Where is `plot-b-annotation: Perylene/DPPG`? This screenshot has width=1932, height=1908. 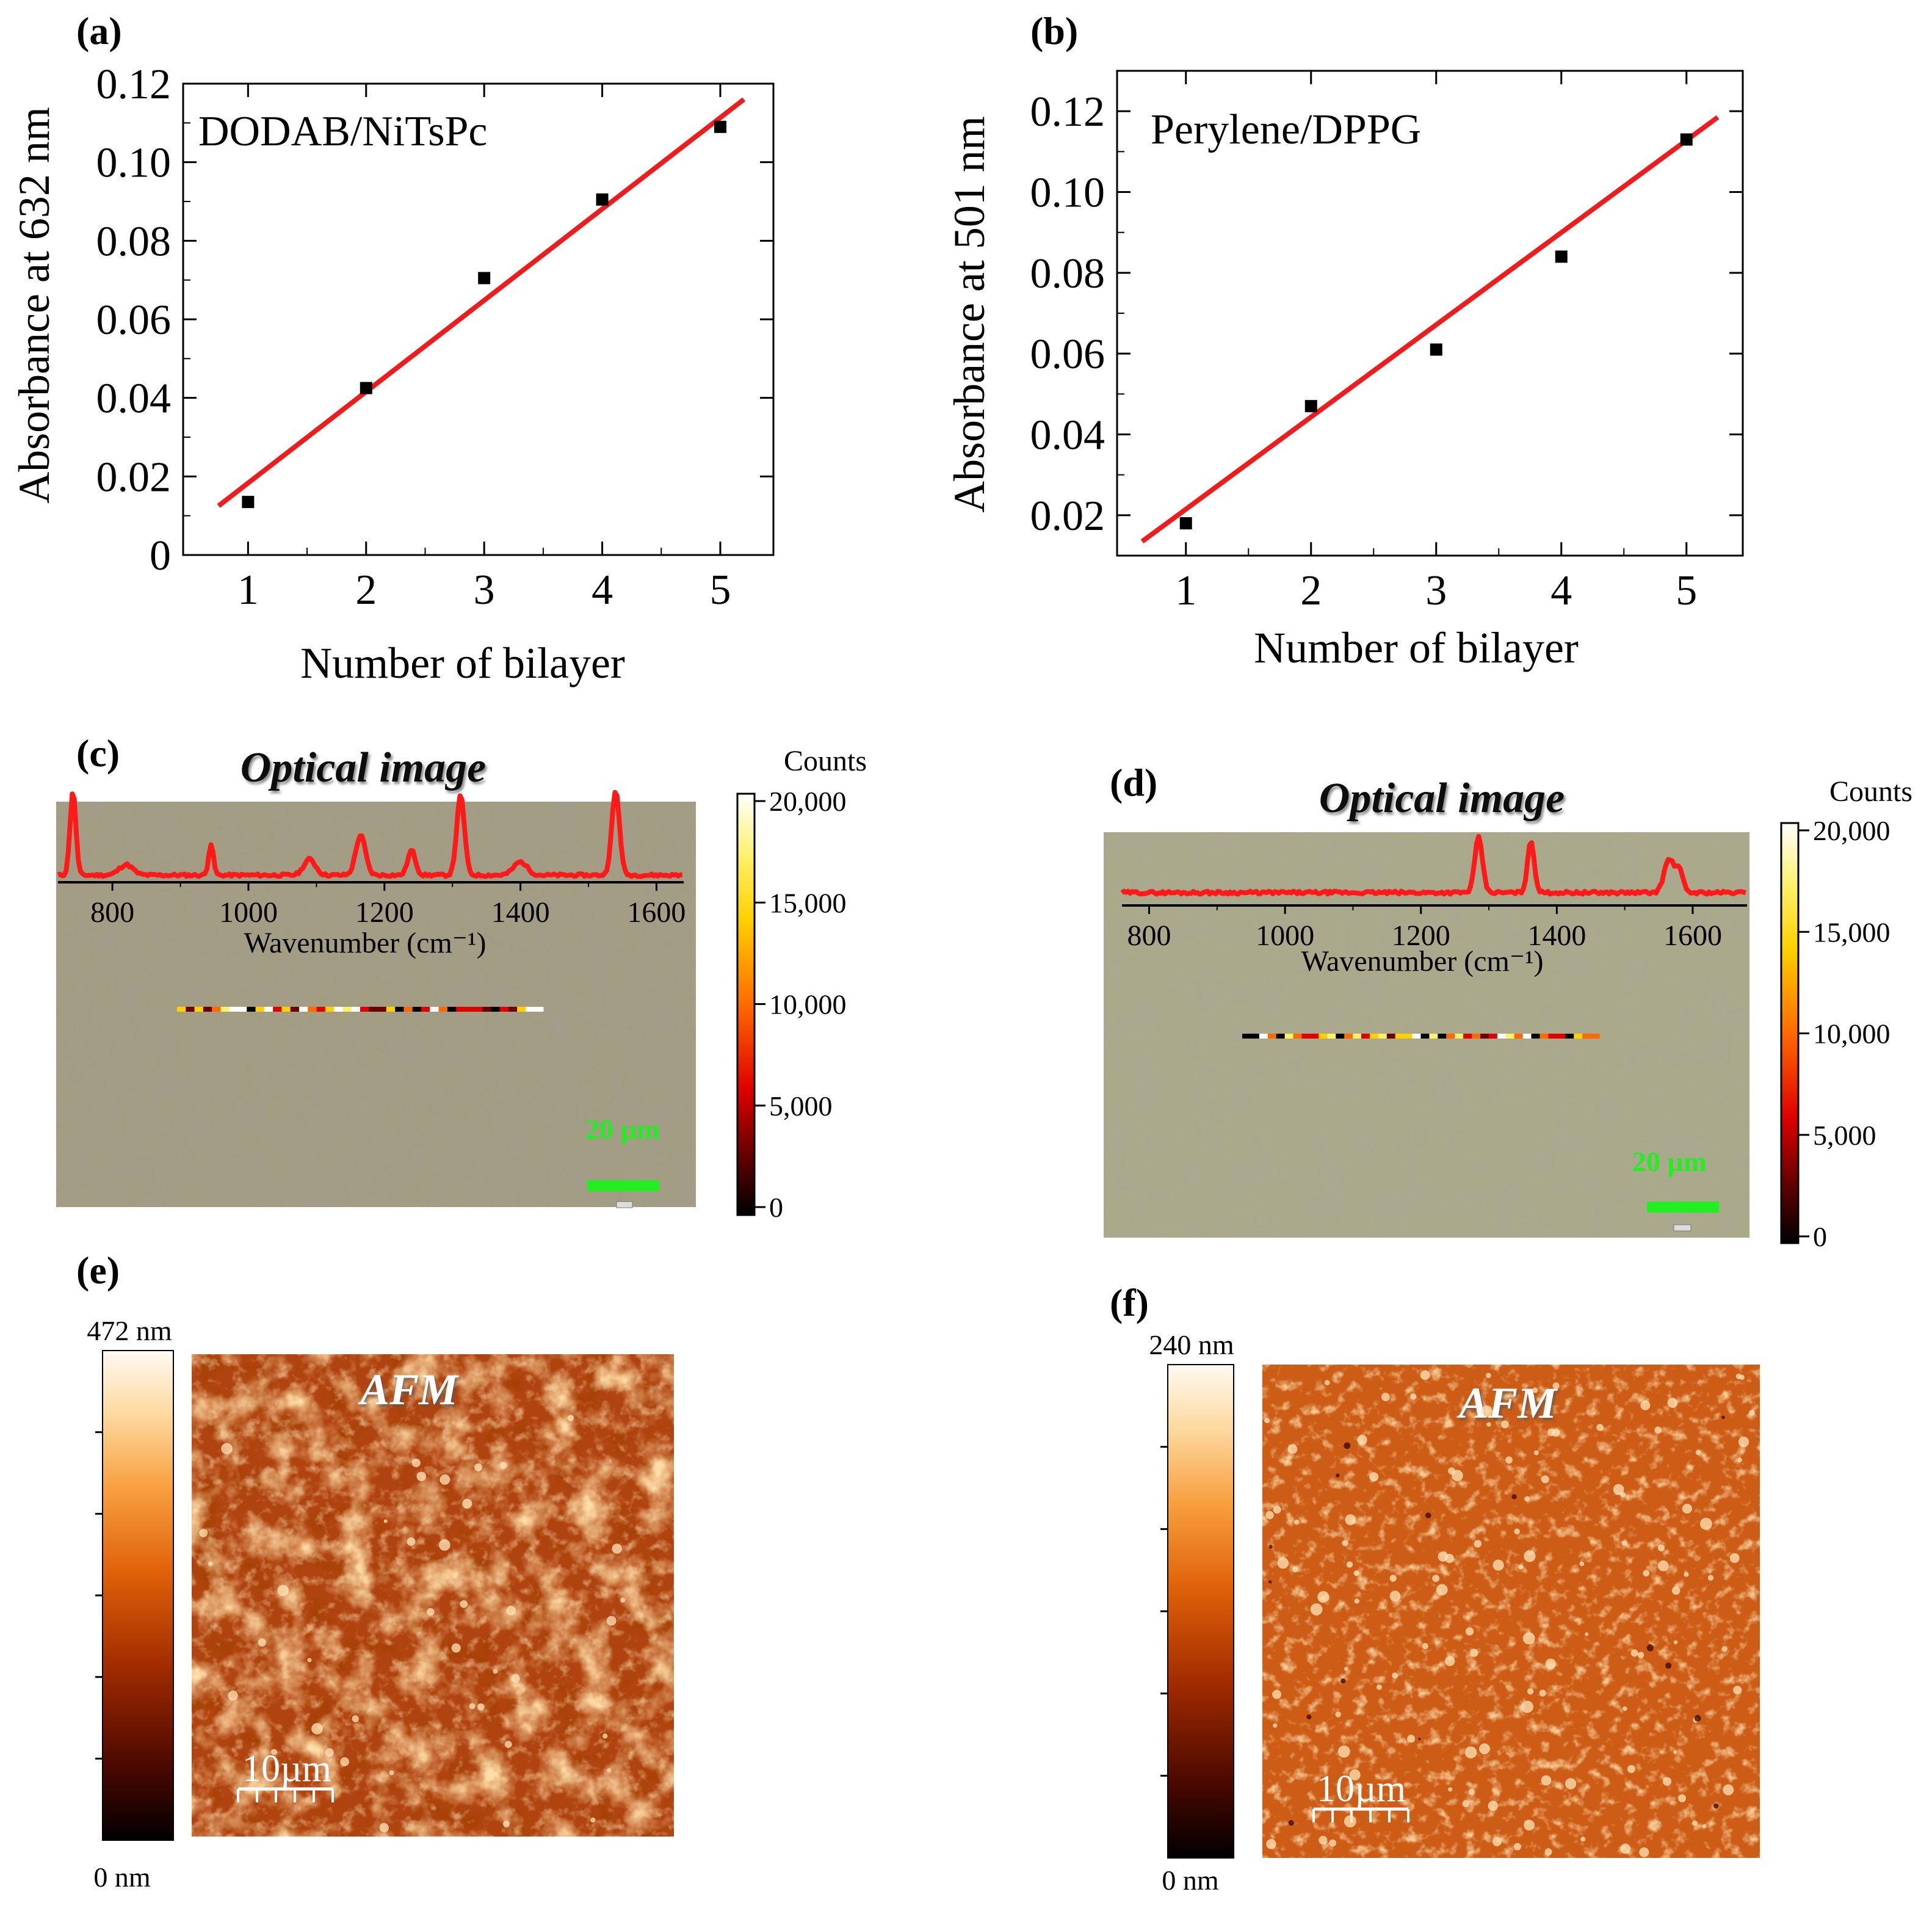
plot-b-annotation: Perylene/DPPG is located at coordinates (1286, 129).